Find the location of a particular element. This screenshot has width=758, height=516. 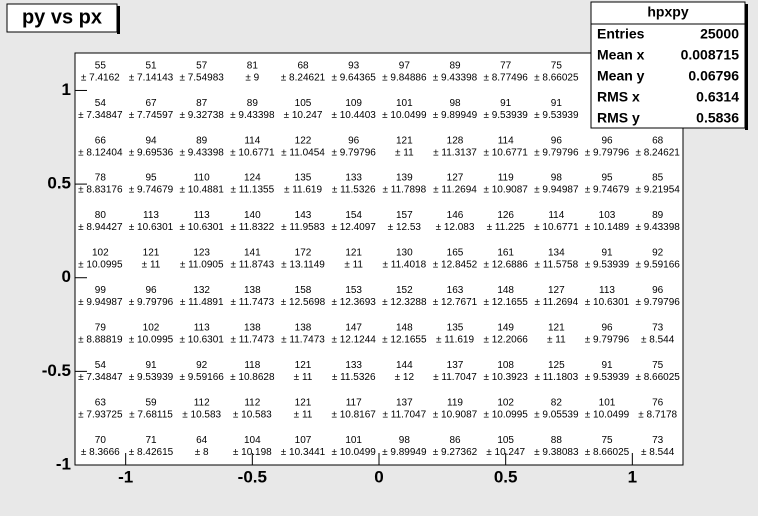

bin-count: 80 is located at coordinates (101, 215).